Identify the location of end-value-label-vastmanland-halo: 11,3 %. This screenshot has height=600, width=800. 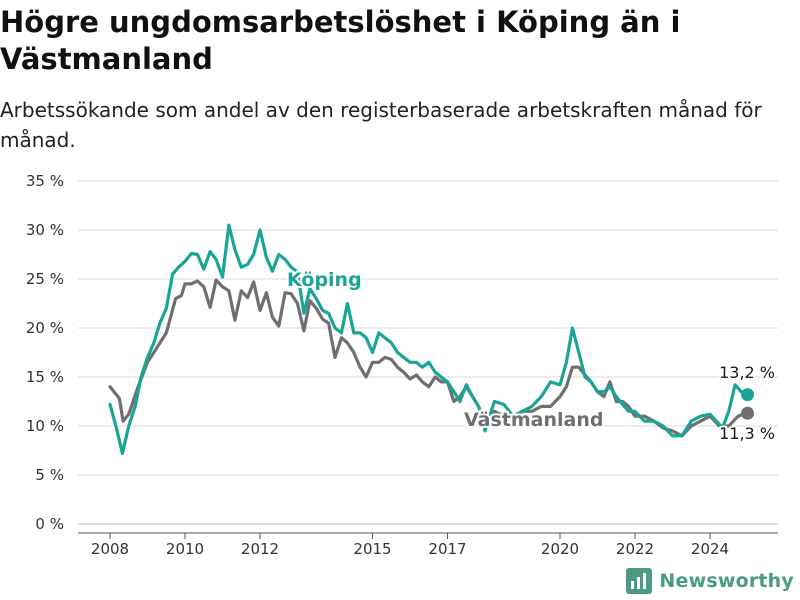
(747, 433).